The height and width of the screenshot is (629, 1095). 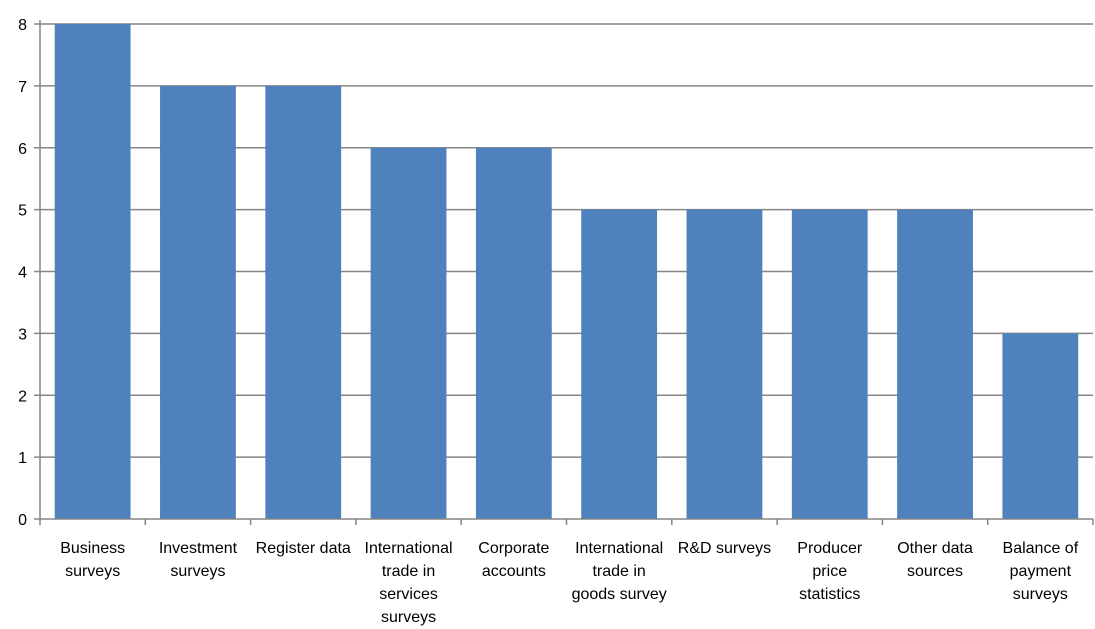 I want to click on x-category-label: Other data sources, so click(x=935, y=560).